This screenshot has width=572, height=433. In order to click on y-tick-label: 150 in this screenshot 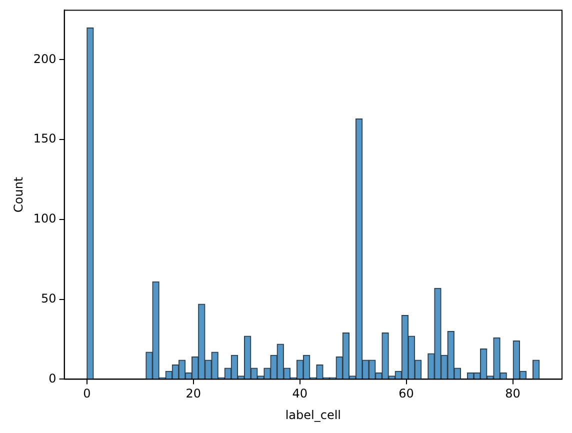, I will do `click(44, 139)`.